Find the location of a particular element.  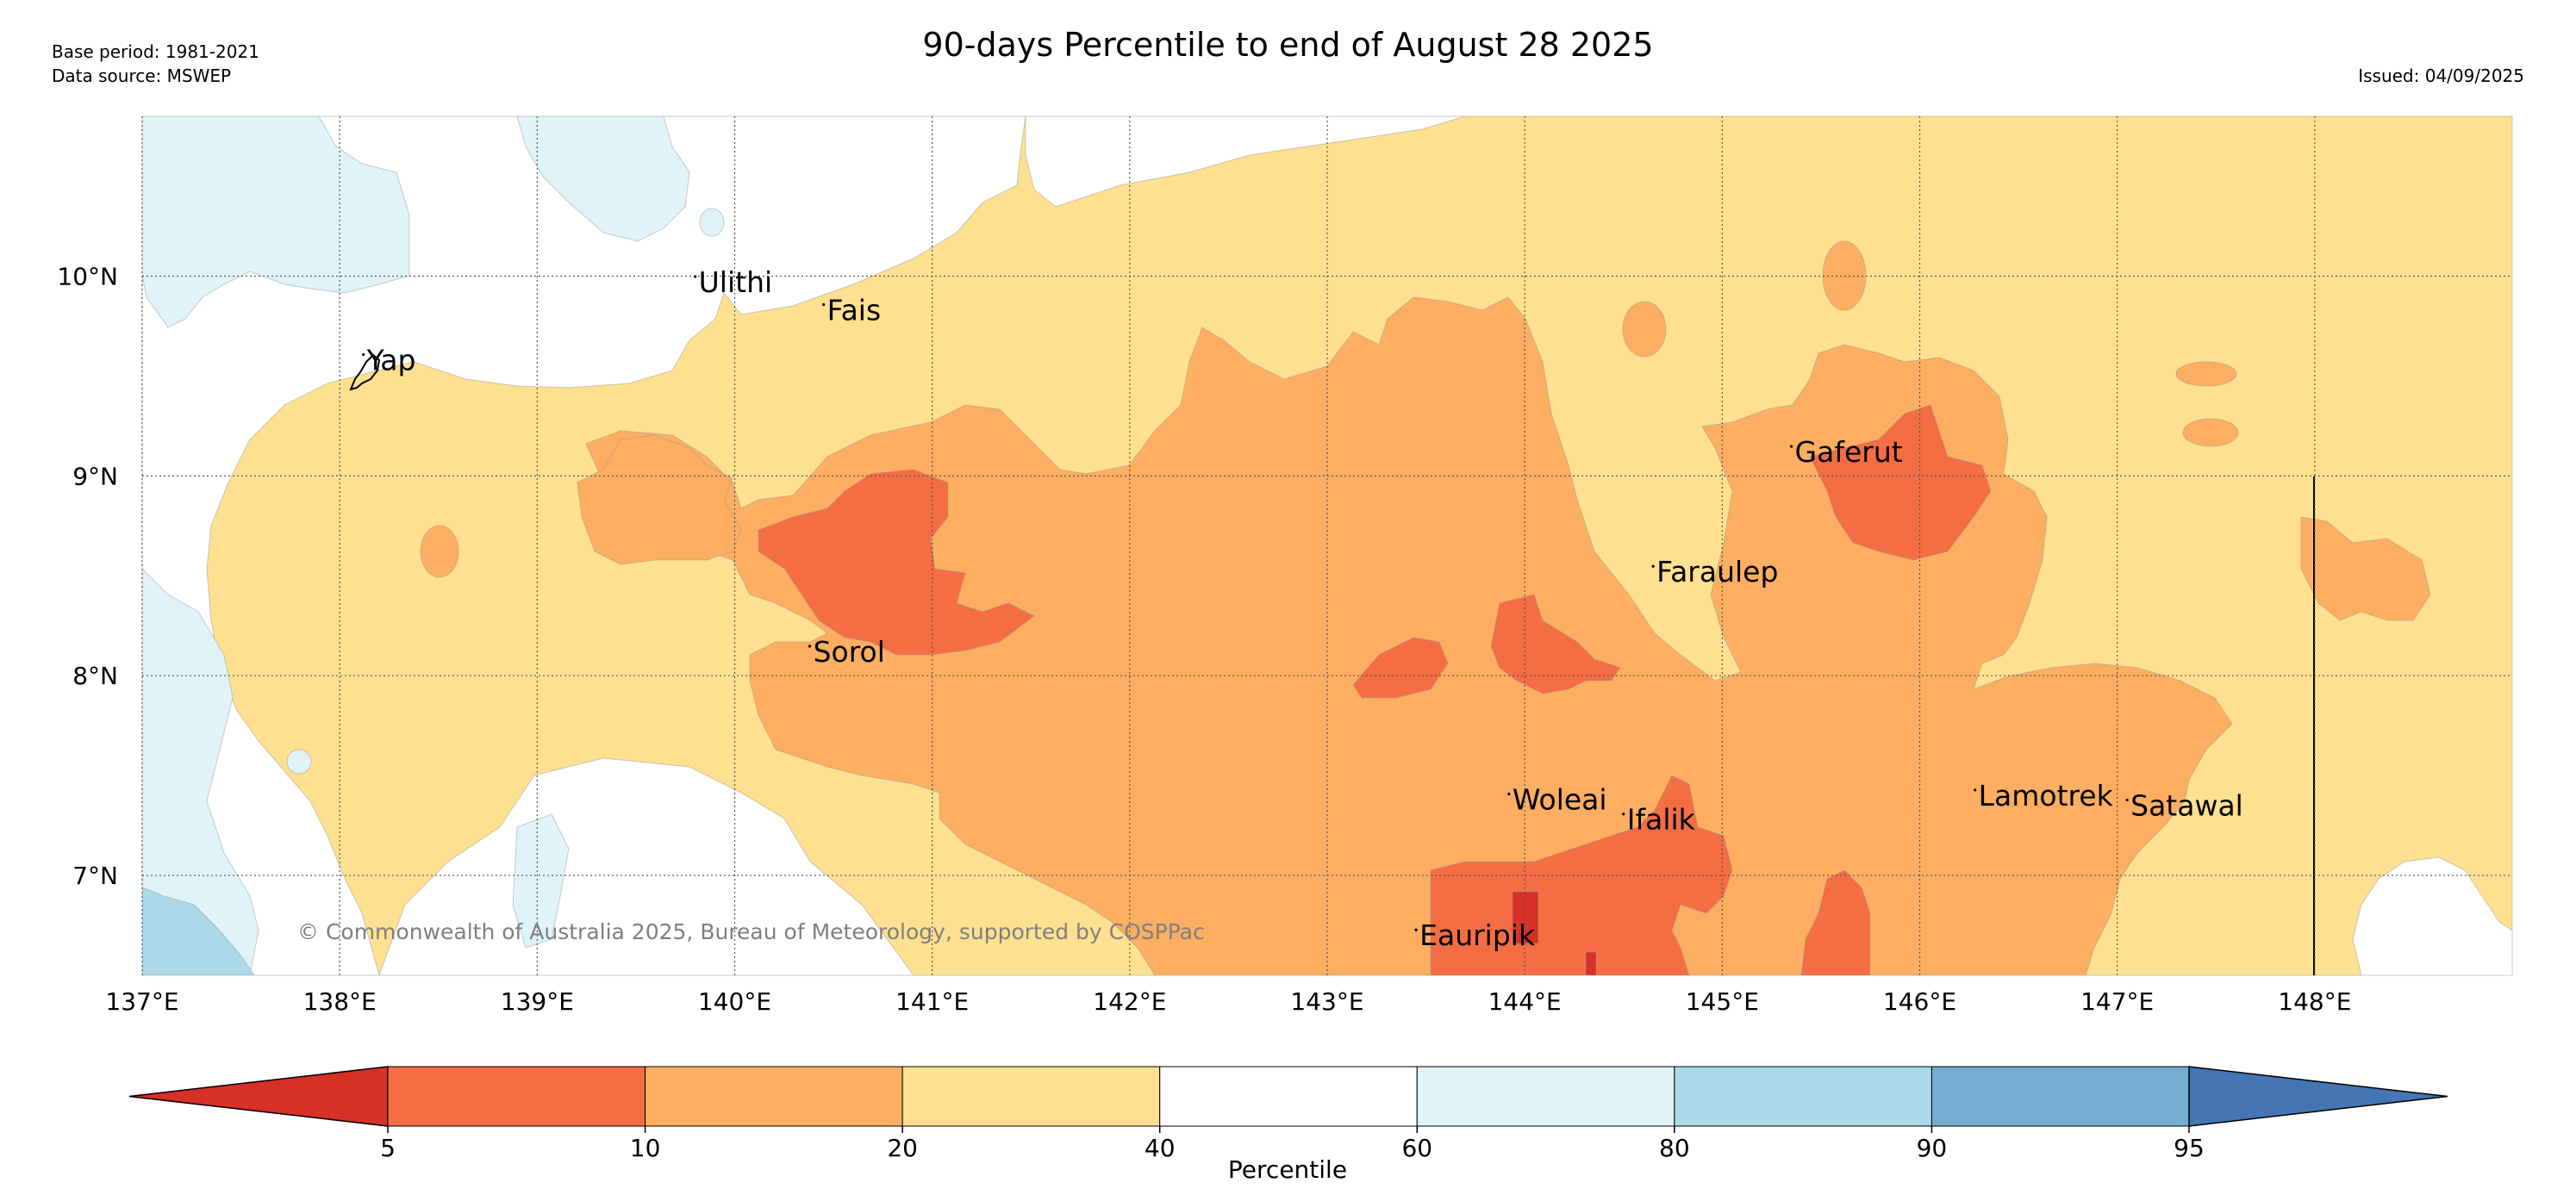

data-source-text: Data source: MSWEP is located at coordinates (142, 75).